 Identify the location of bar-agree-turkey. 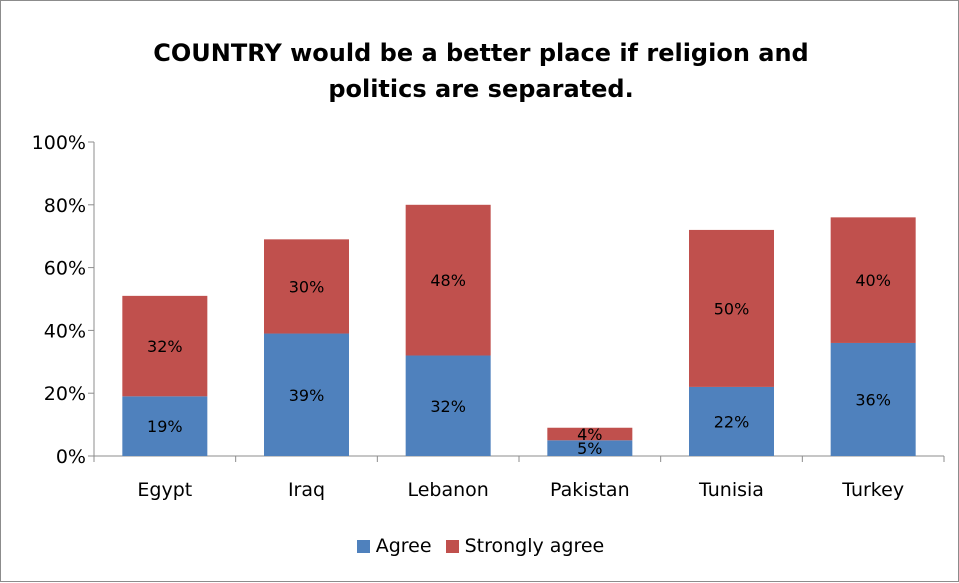
(873, 399).